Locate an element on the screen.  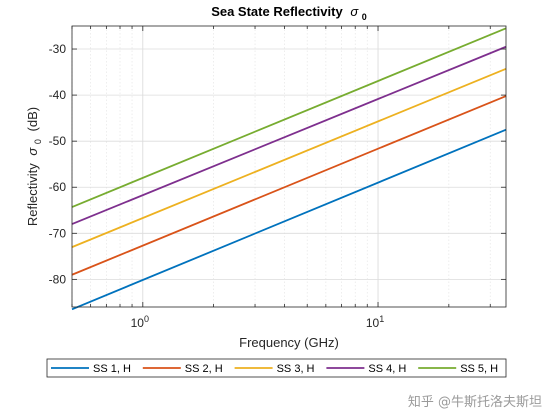
y-axis-label-prefix: Reflectivity is located at coordinates (32, 194).